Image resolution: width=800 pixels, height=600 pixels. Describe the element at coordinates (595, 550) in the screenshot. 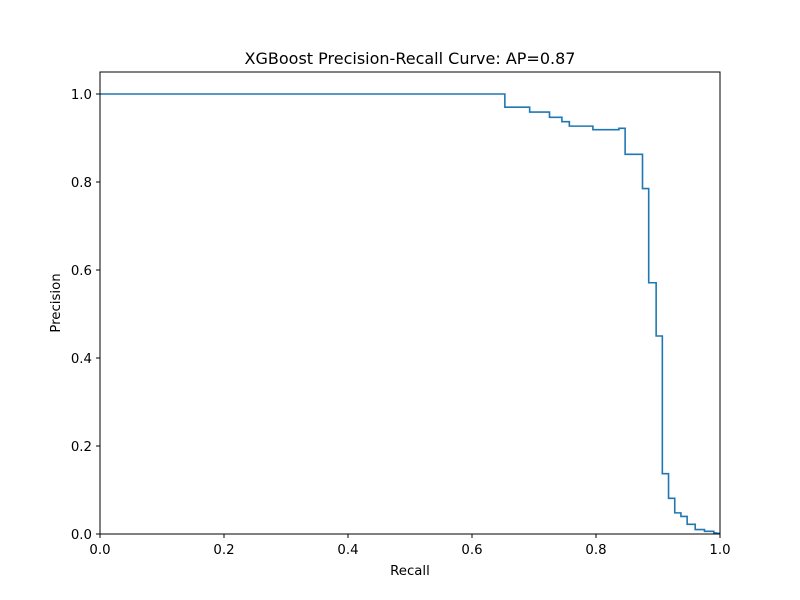

I see `x-tick-label: 0.8` at that location.